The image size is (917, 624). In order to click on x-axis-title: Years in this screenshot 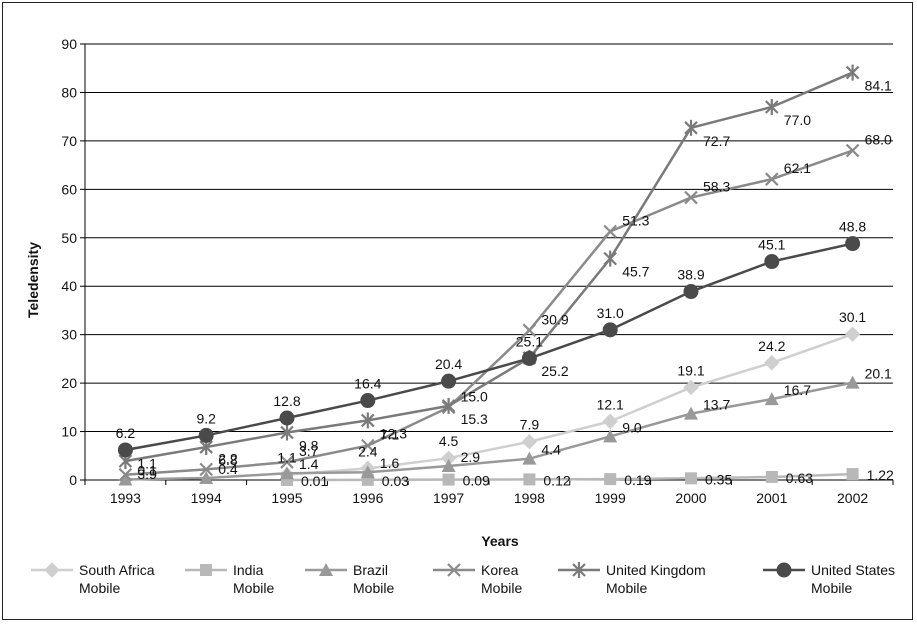, I will do `click(500, 541)`.